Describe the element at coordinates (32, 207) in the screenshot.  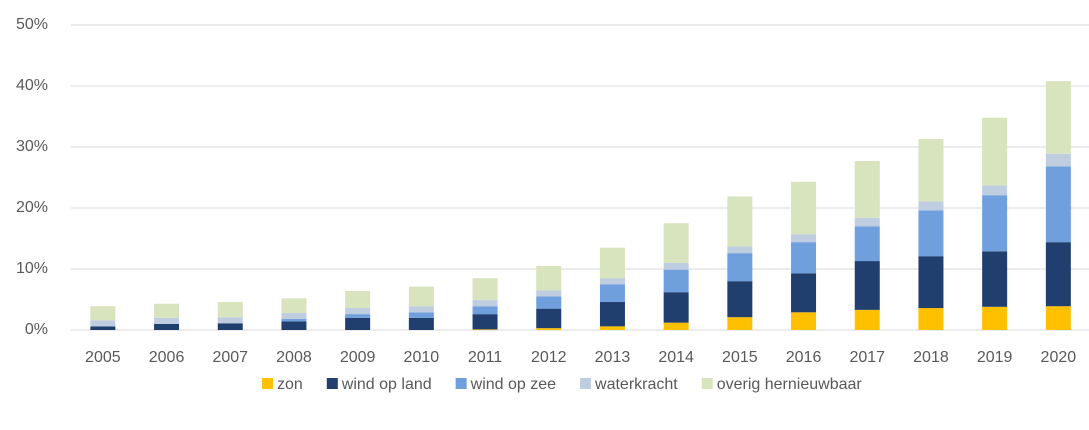
I see `y-tick-label: 20%` at that location.